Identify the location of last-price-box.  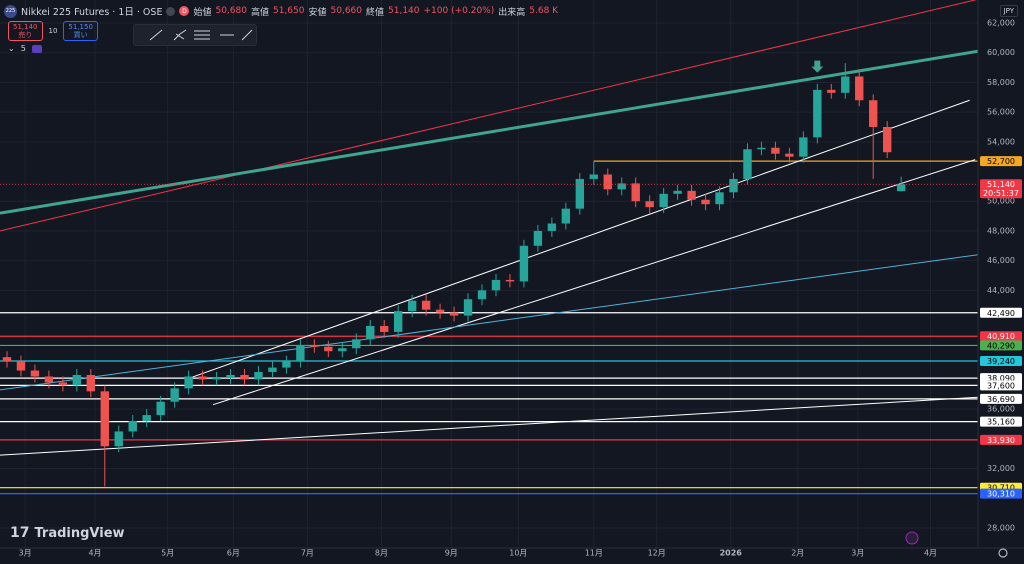
(1001, 189).